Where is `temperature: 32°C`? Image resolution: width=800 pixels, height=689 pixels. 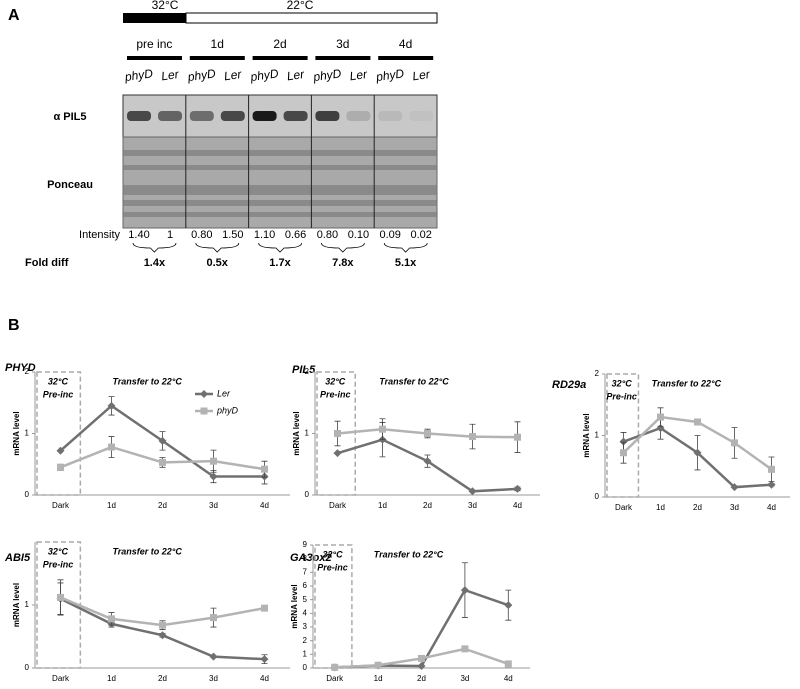
temperature: 32°C is located at coordinates (165, 6).